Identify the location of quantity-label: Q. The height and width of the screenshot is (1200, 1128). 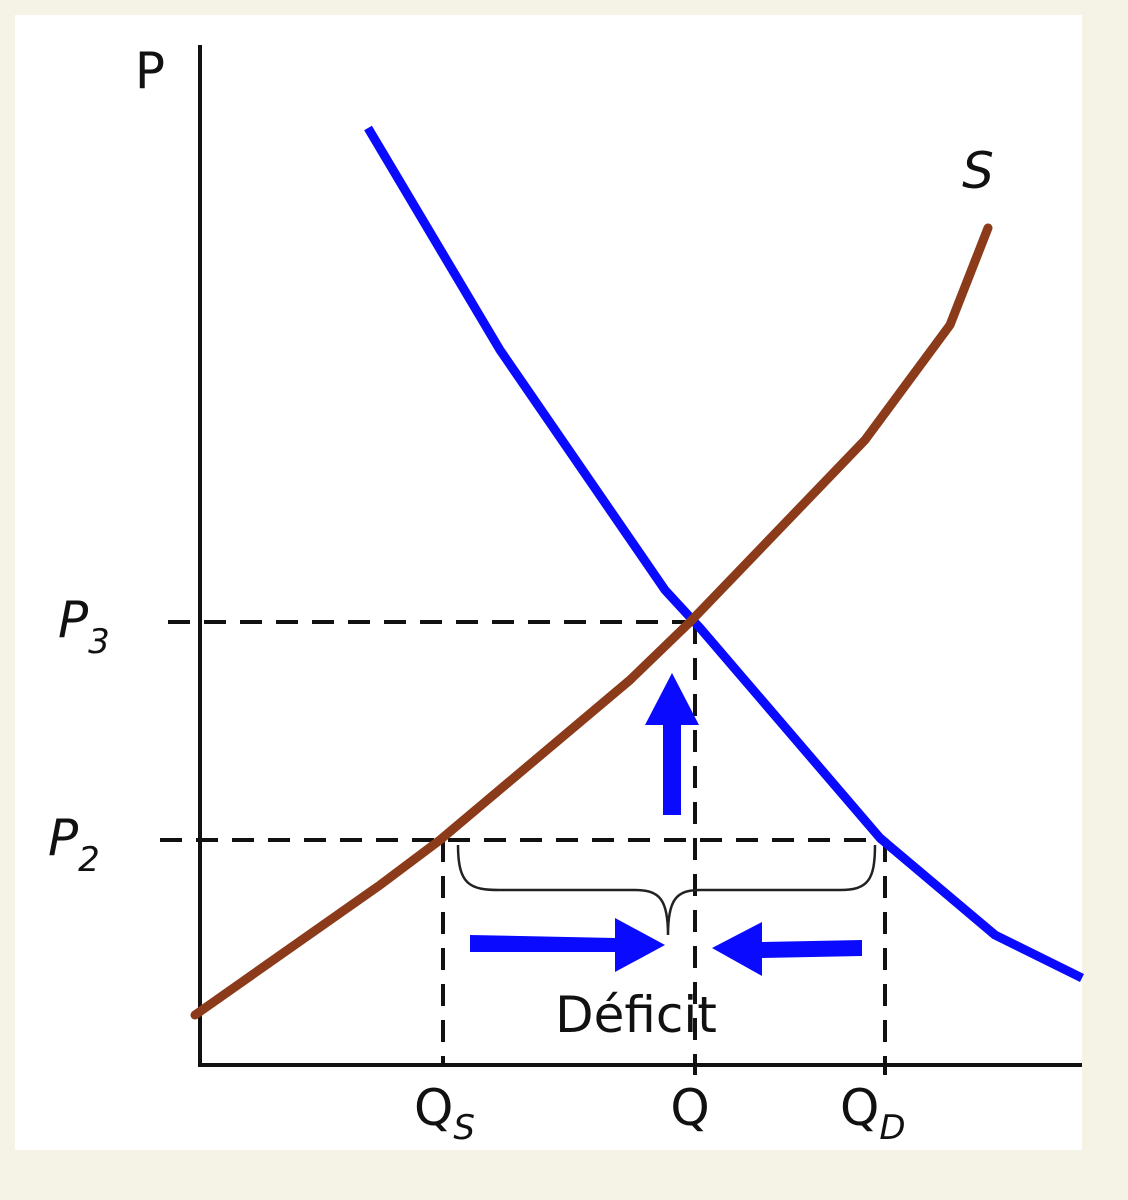
(689, 1108).